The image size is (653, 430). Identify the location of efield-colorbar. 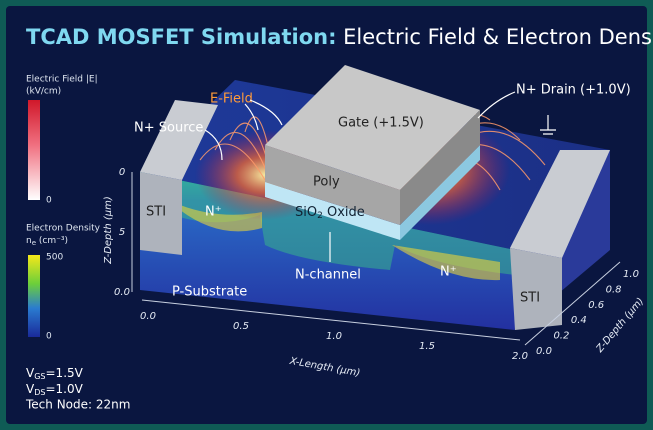
(34, 150).